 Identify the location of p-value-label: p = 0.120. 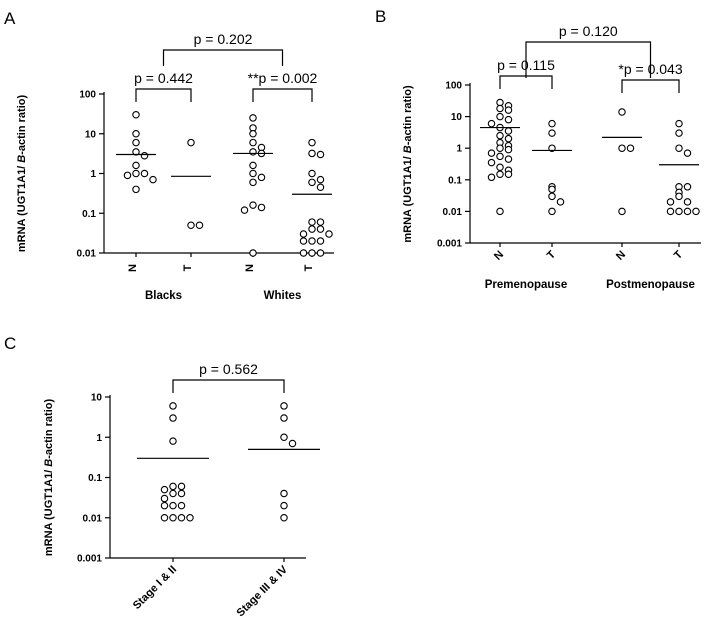
(588, 31).